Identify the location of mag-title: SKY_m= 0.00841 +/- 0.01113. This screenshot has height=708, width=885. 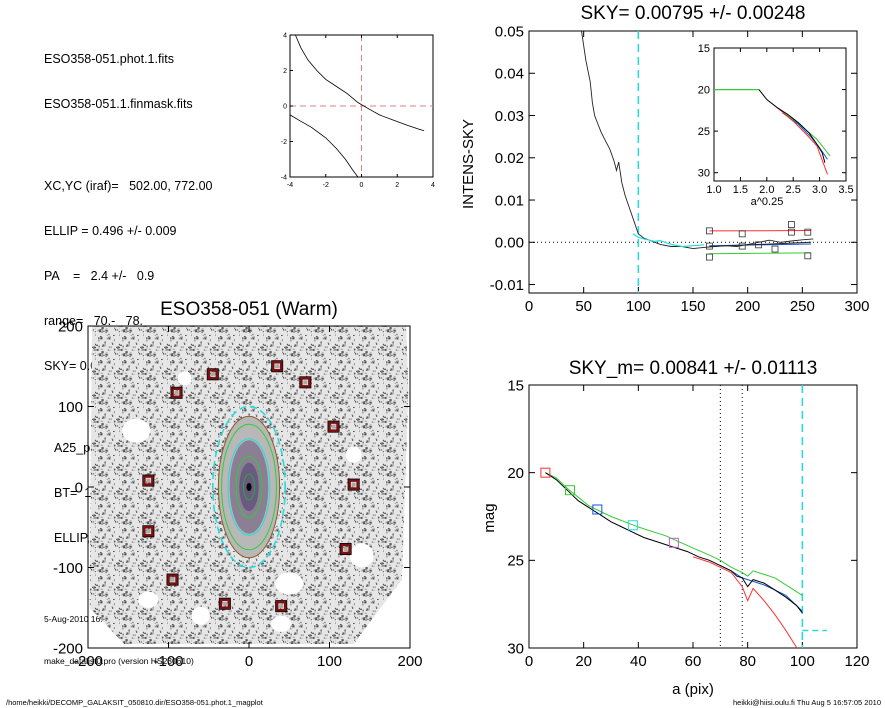
(693, 368).